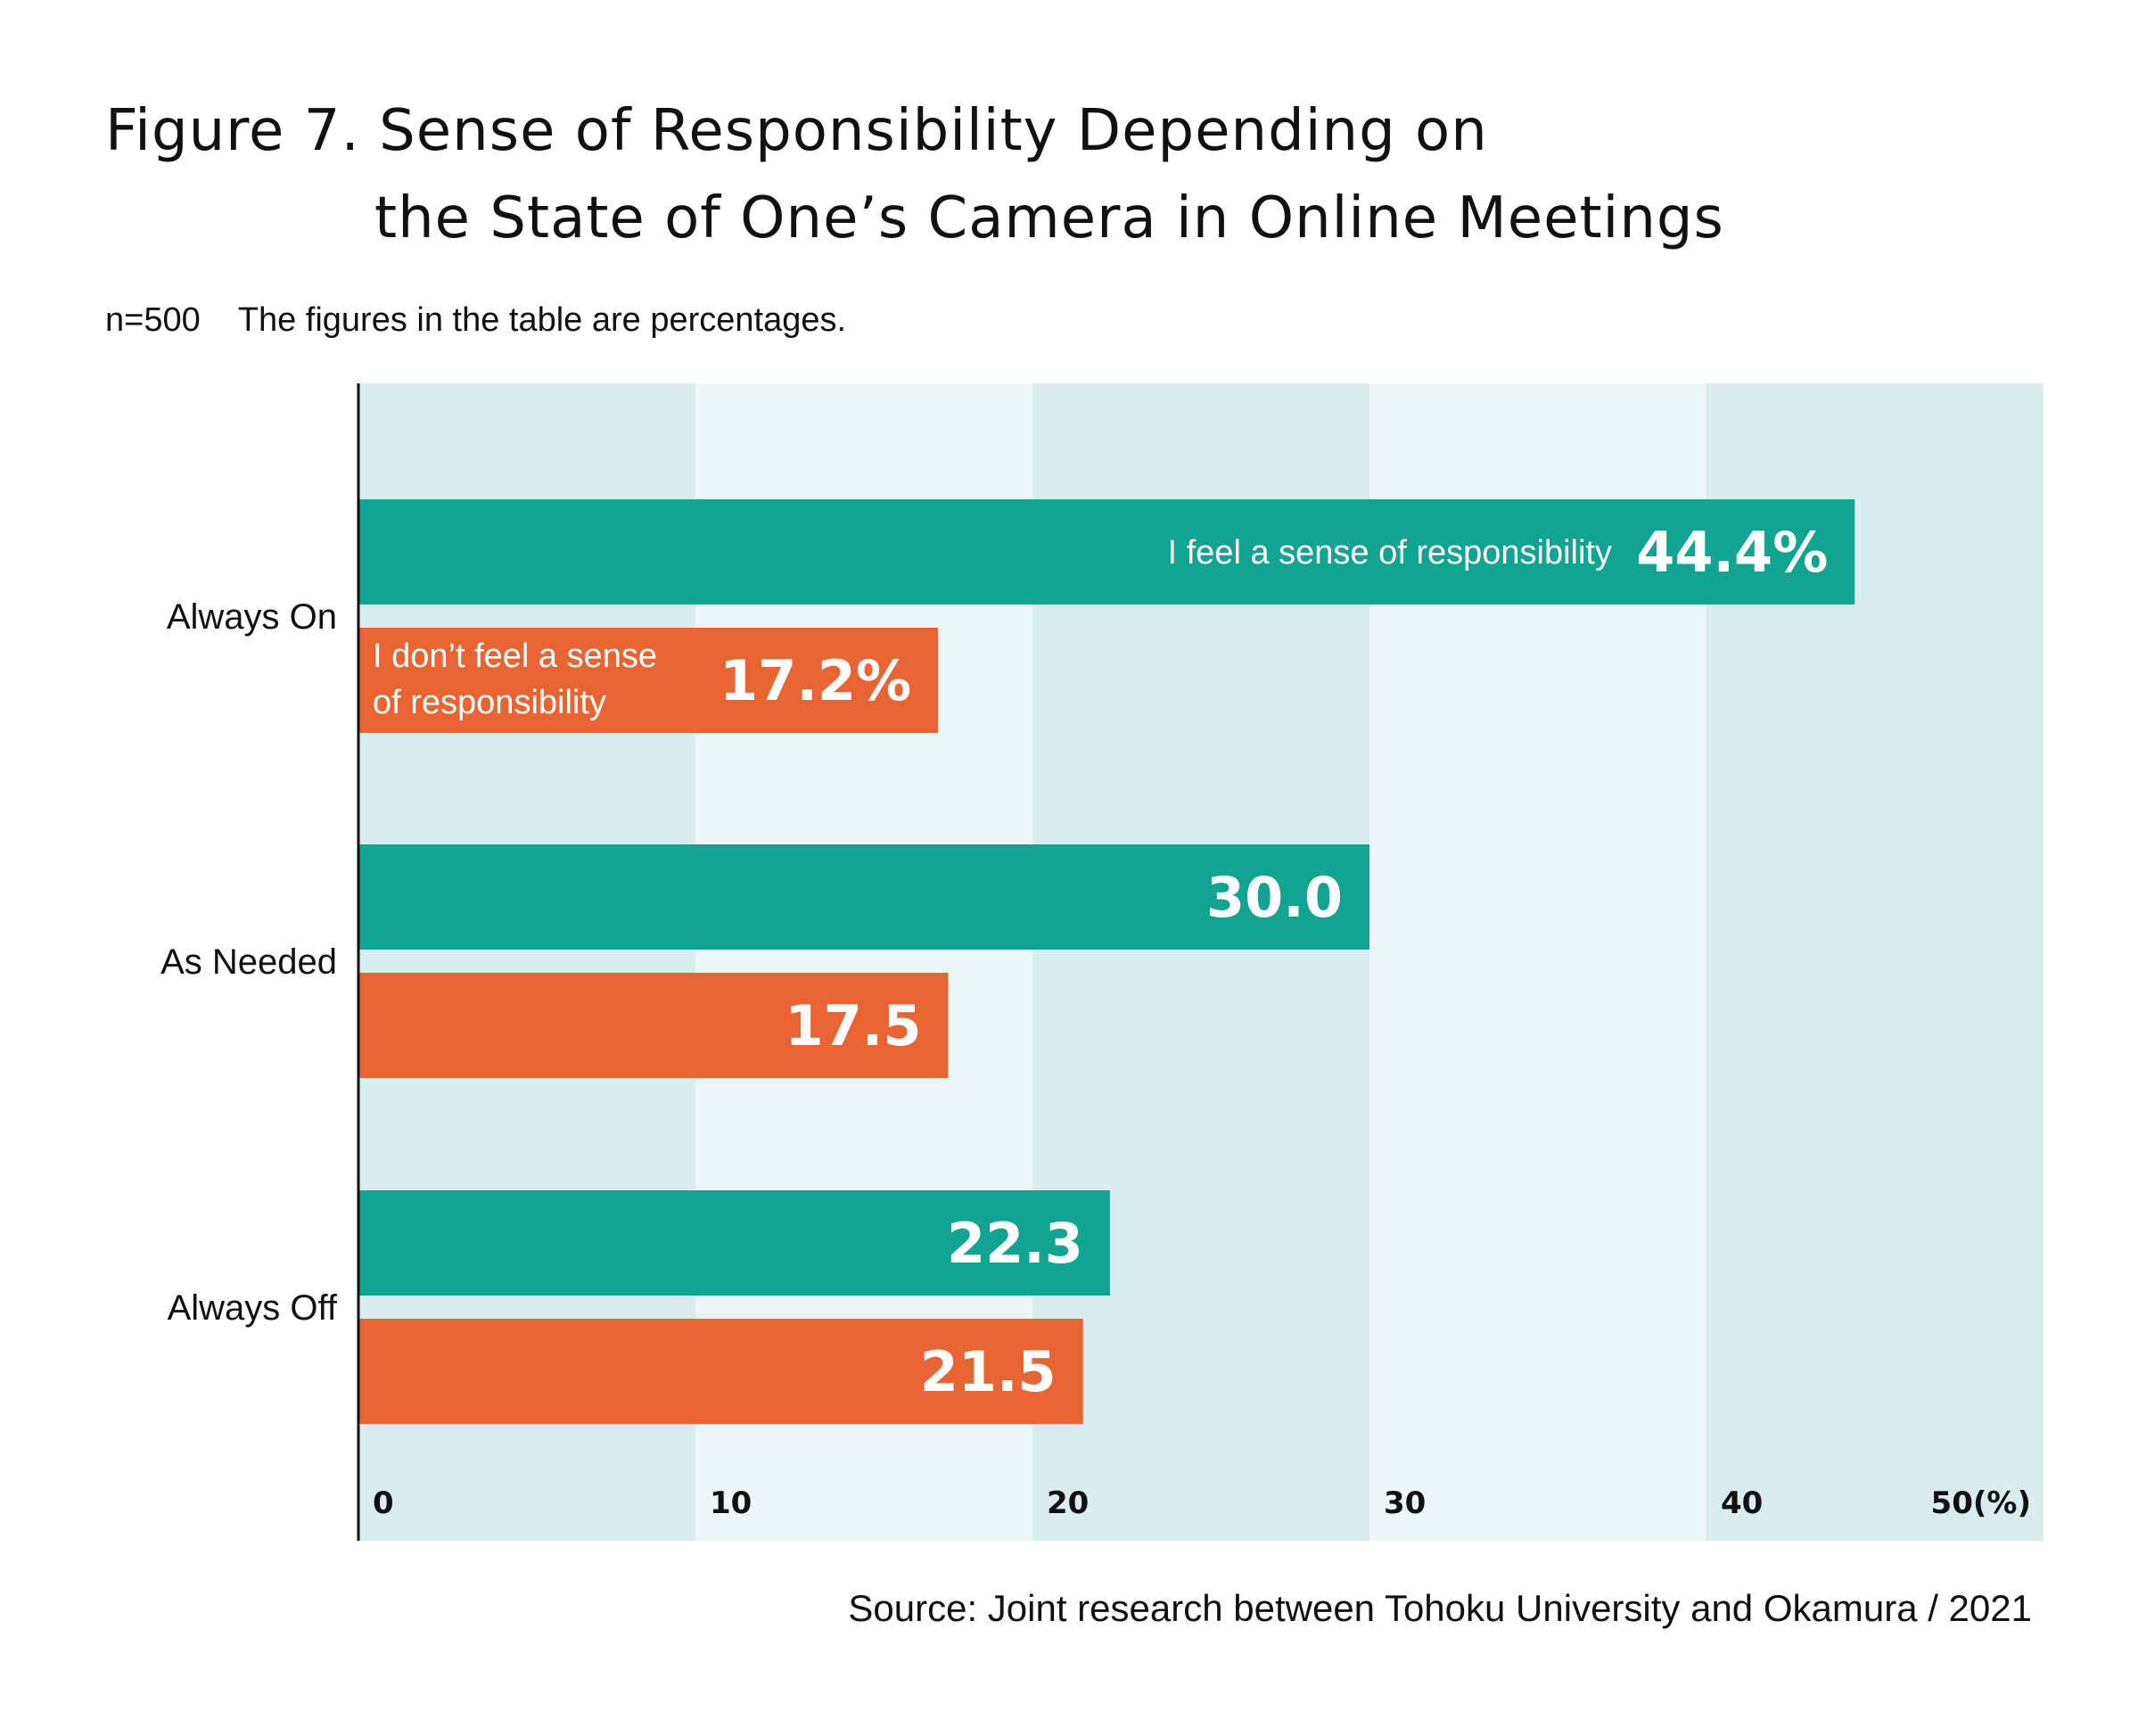 This screenshot has height=1736, width=2130. What do you see at coordinates (1068, 1503) in the screenshot?
I see `x-tick-label: 20` at bounding box center [1068, 1503].